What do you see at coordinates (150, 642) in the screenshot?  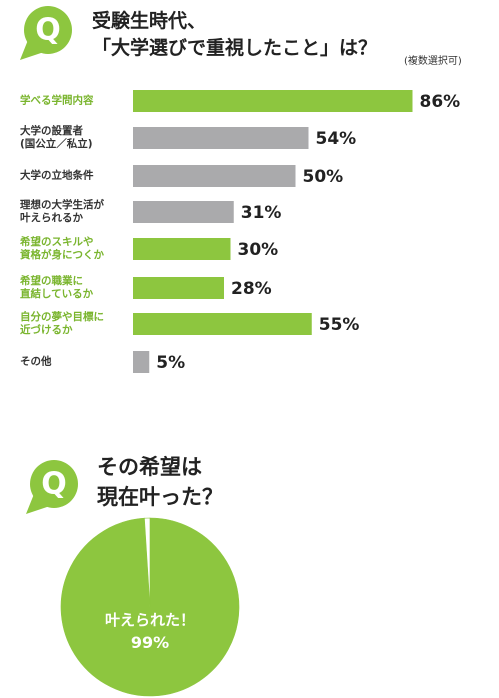 I see `slice-value: 99%` at bounding box center [150, 642].